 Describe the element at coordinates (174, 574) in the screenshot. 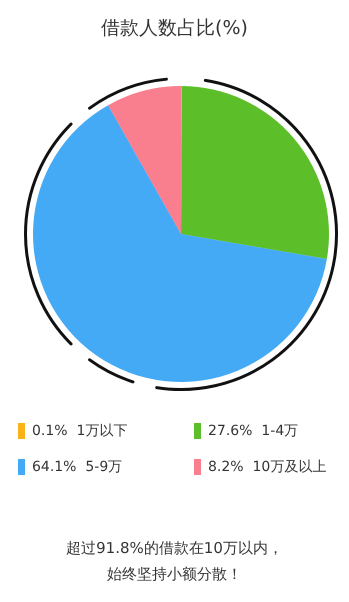

I see `text: 始终坚持小额分散！` at that location.